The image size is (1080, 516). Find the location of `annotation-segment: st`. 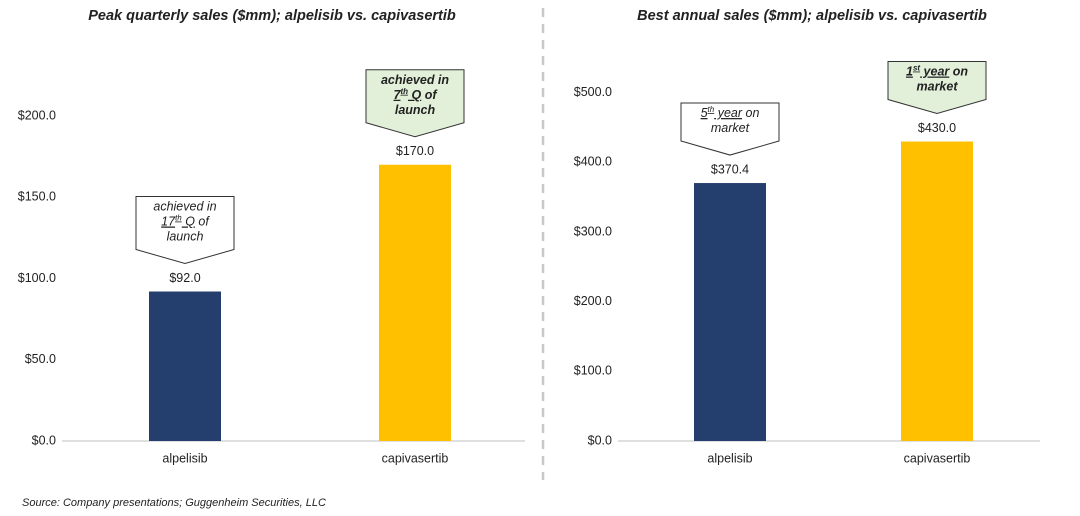

annotation-segment: st is located at coordinates (916, 67).